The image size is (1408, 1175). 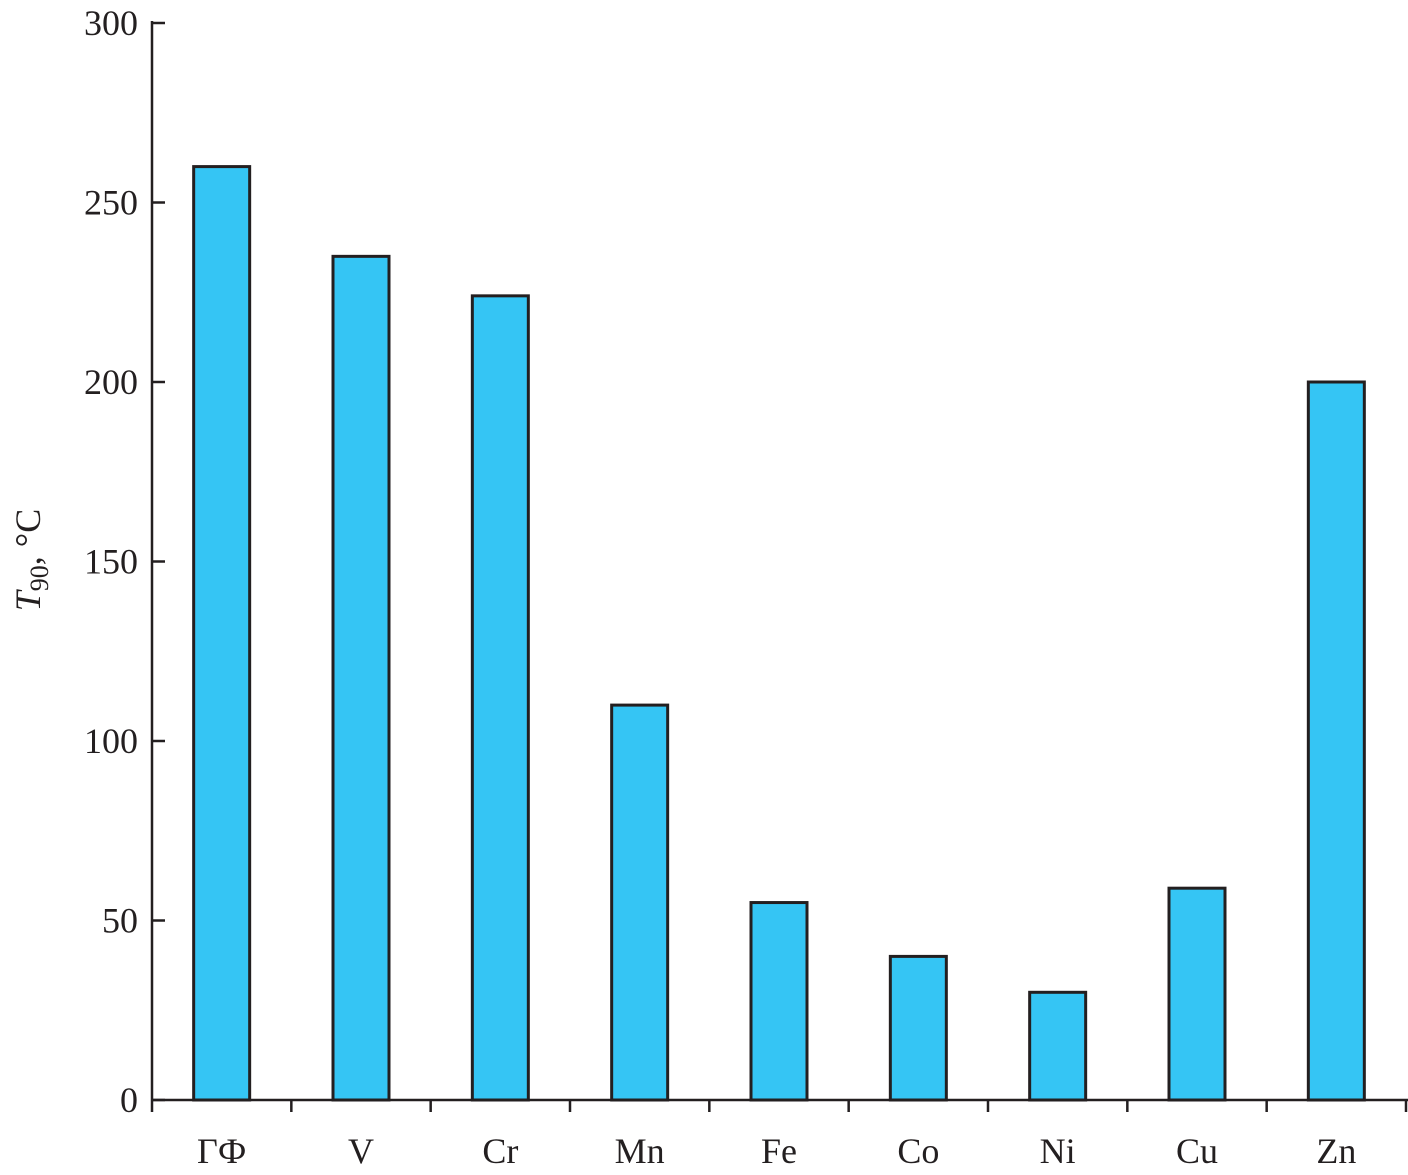 What do you see at coordinates (779, 1001) in the screenshot?
I see `bar-Fe` at bounding box center [779, 1001].